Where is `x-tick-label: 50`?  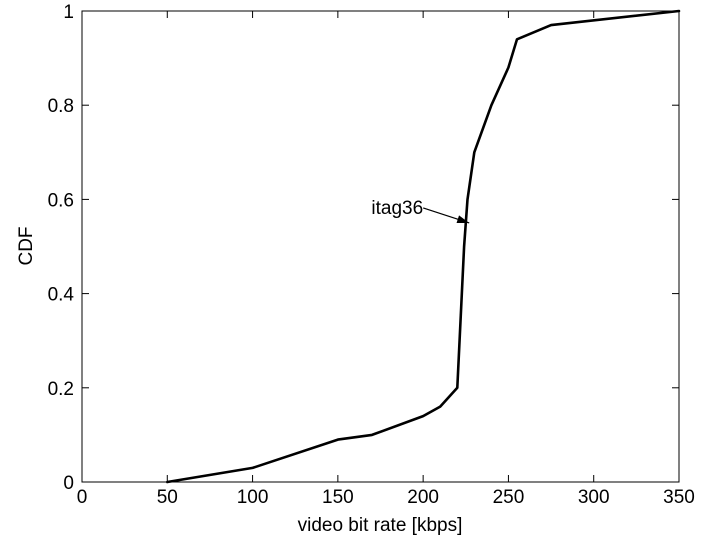 x-tick-label: 50 is located at coordinates (167, 497).